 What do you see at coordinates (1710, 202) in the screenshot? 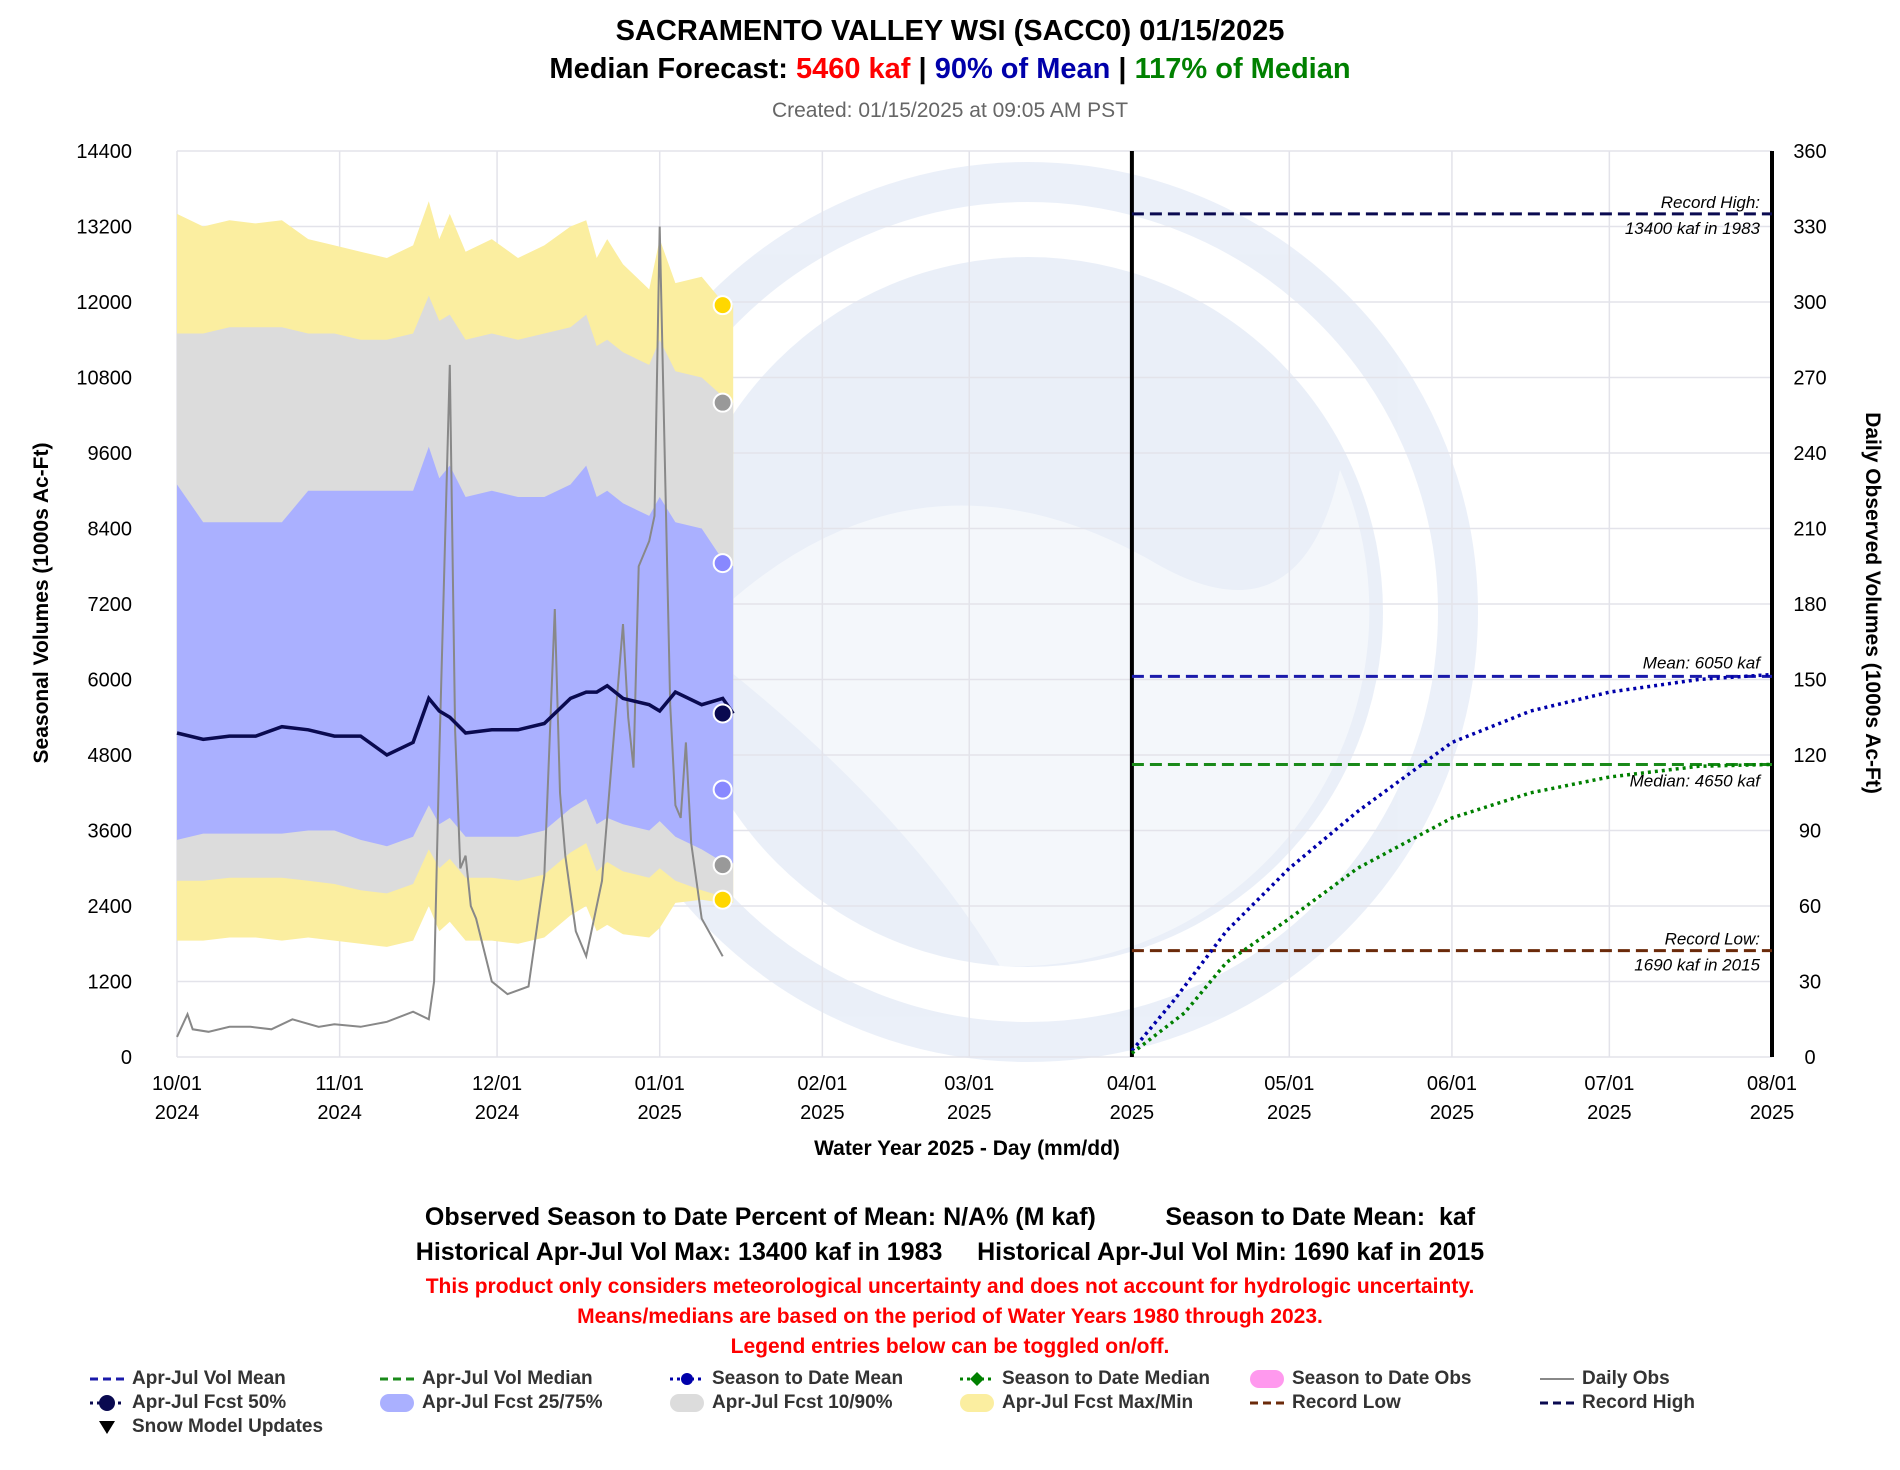
I see `reference-label: Record High:` at bounding box center [1710, 202].